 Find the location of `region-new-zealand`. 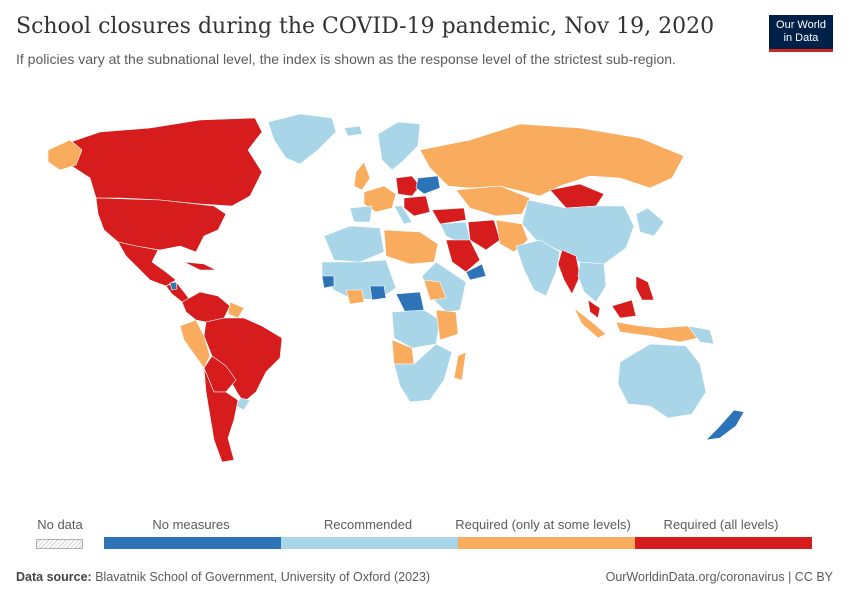

region-new-zealand is located at coordinates (725, 425).